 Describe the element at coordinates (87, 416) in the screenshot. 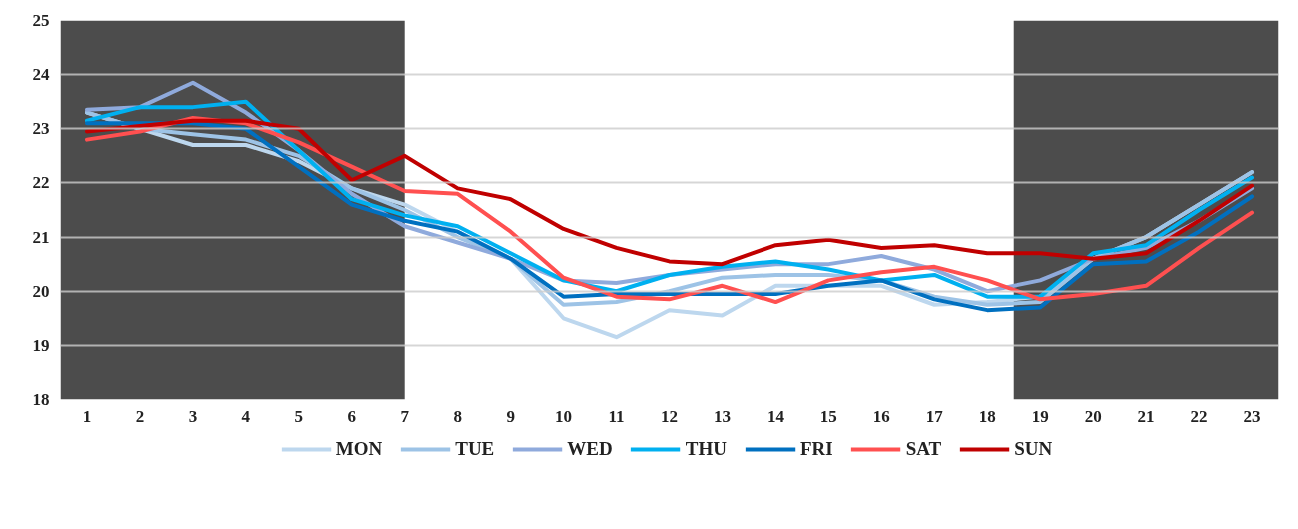

I see `x-tick-label: 1` at that location.